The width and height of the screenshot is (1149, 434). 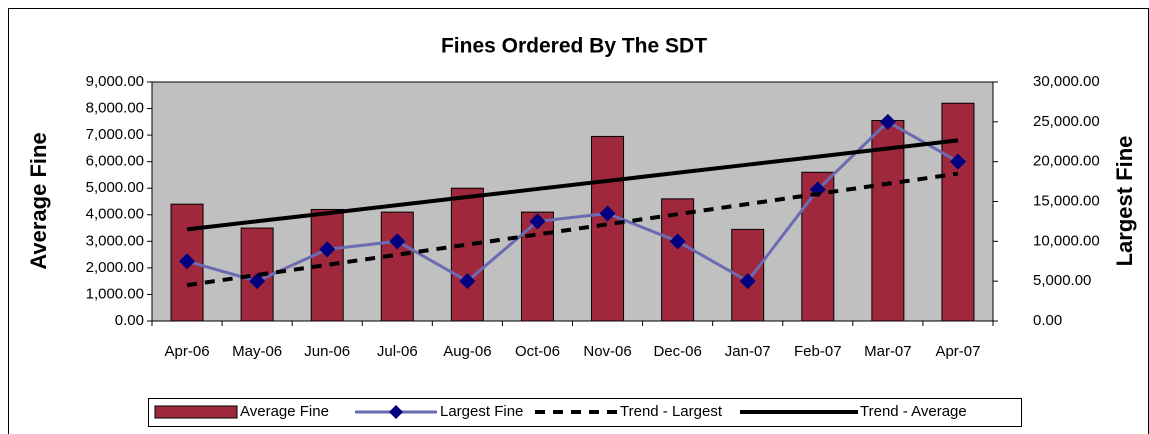 What do you see at coordinates (607, 351) in the screenshot?
I see `x-tick-label: Nov-06` at bounding box center [607, 351].